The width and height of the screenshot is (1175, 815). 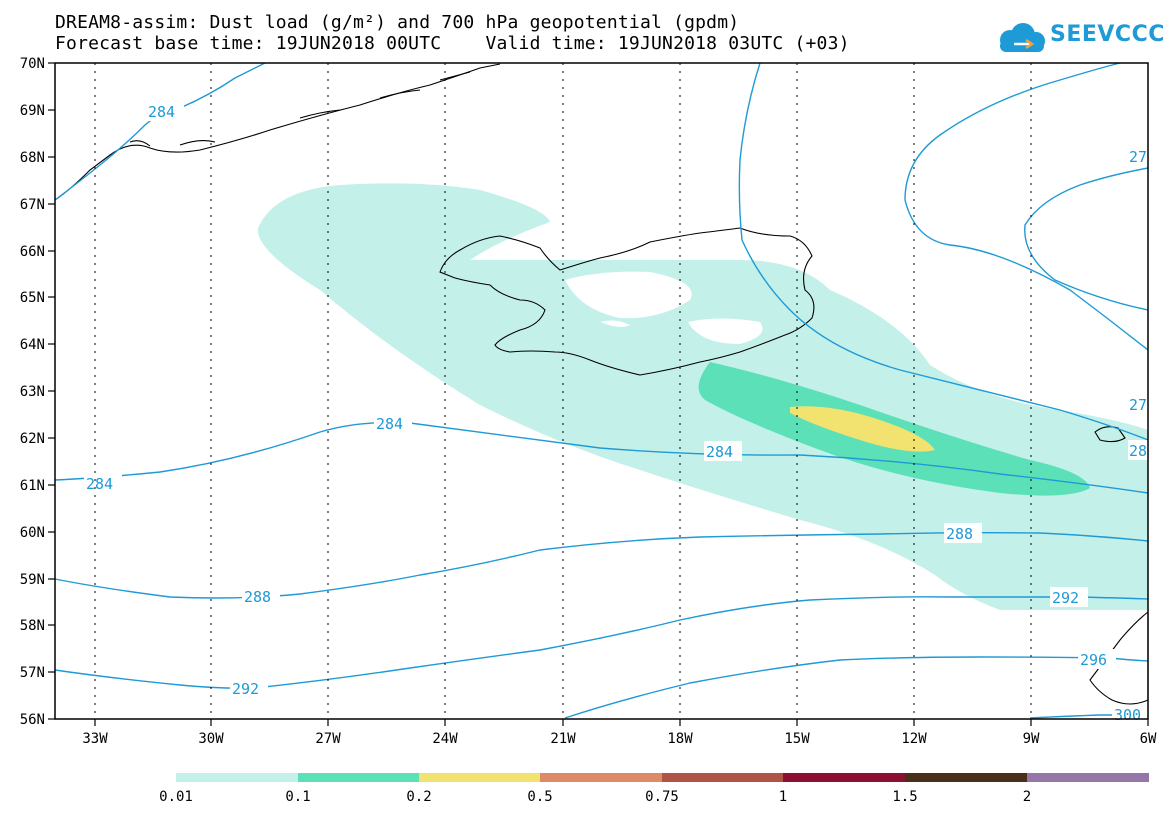 What do you see at coordinates (32, 720) in the screenshot?
I see `lat-label: 56N` at bounding box center [32, 720].